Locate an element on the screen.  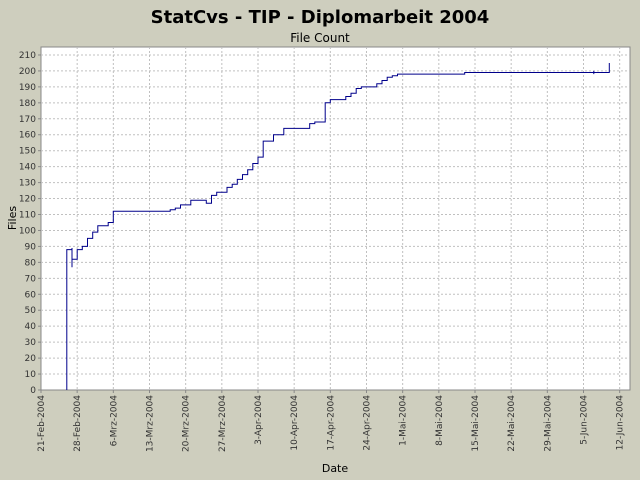
x-tick-label: 12-Jun-2004 is located at coordinates (621, 423).